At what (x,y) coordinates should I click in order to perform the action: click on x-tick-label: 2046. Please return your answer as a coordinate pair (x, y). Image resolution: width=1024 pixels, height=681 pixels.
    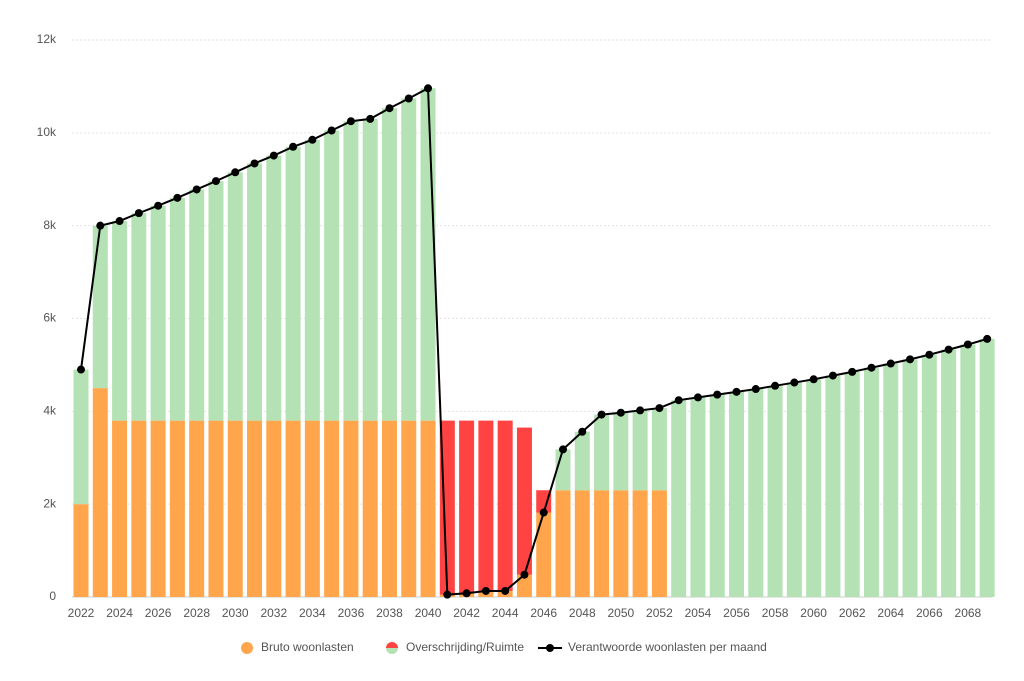
    Looking at the image, I should click on (543, 613).